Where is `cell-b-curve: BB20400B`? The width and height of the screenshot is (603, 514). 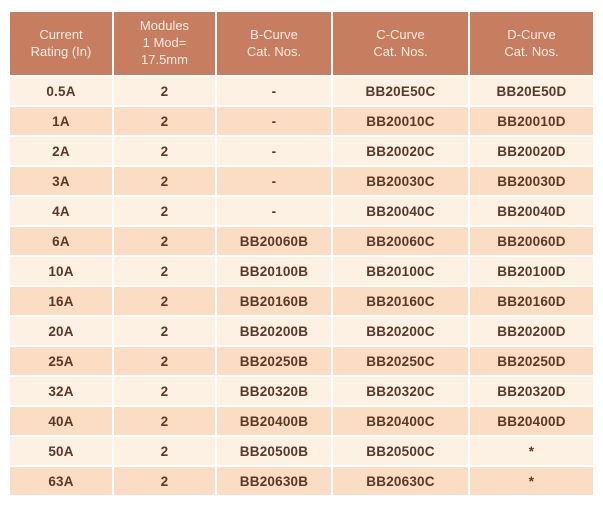 cell-b-curve: BB20400B is located at coordinates (274, 421).